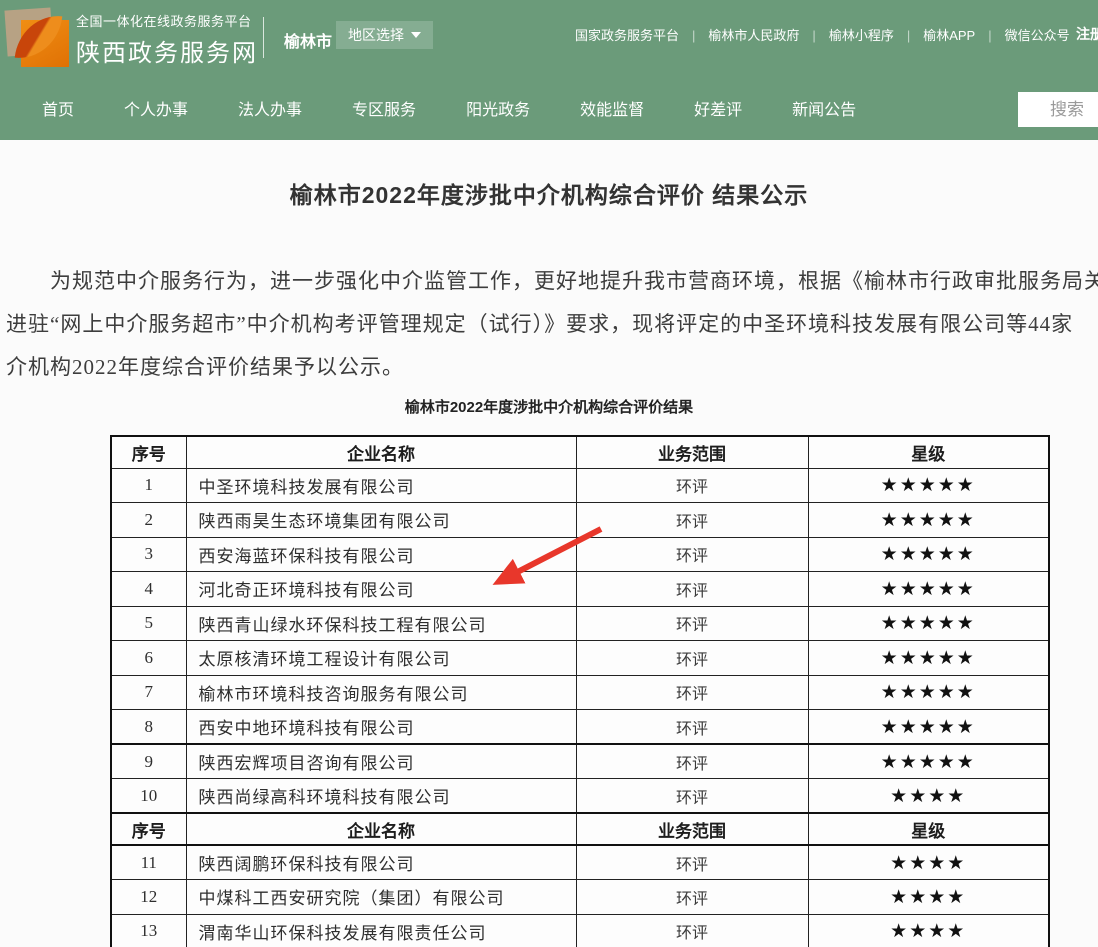 This screenshot has height=947, width=1098. I want to click on nav-item-home: 首页, so click(58, 110).